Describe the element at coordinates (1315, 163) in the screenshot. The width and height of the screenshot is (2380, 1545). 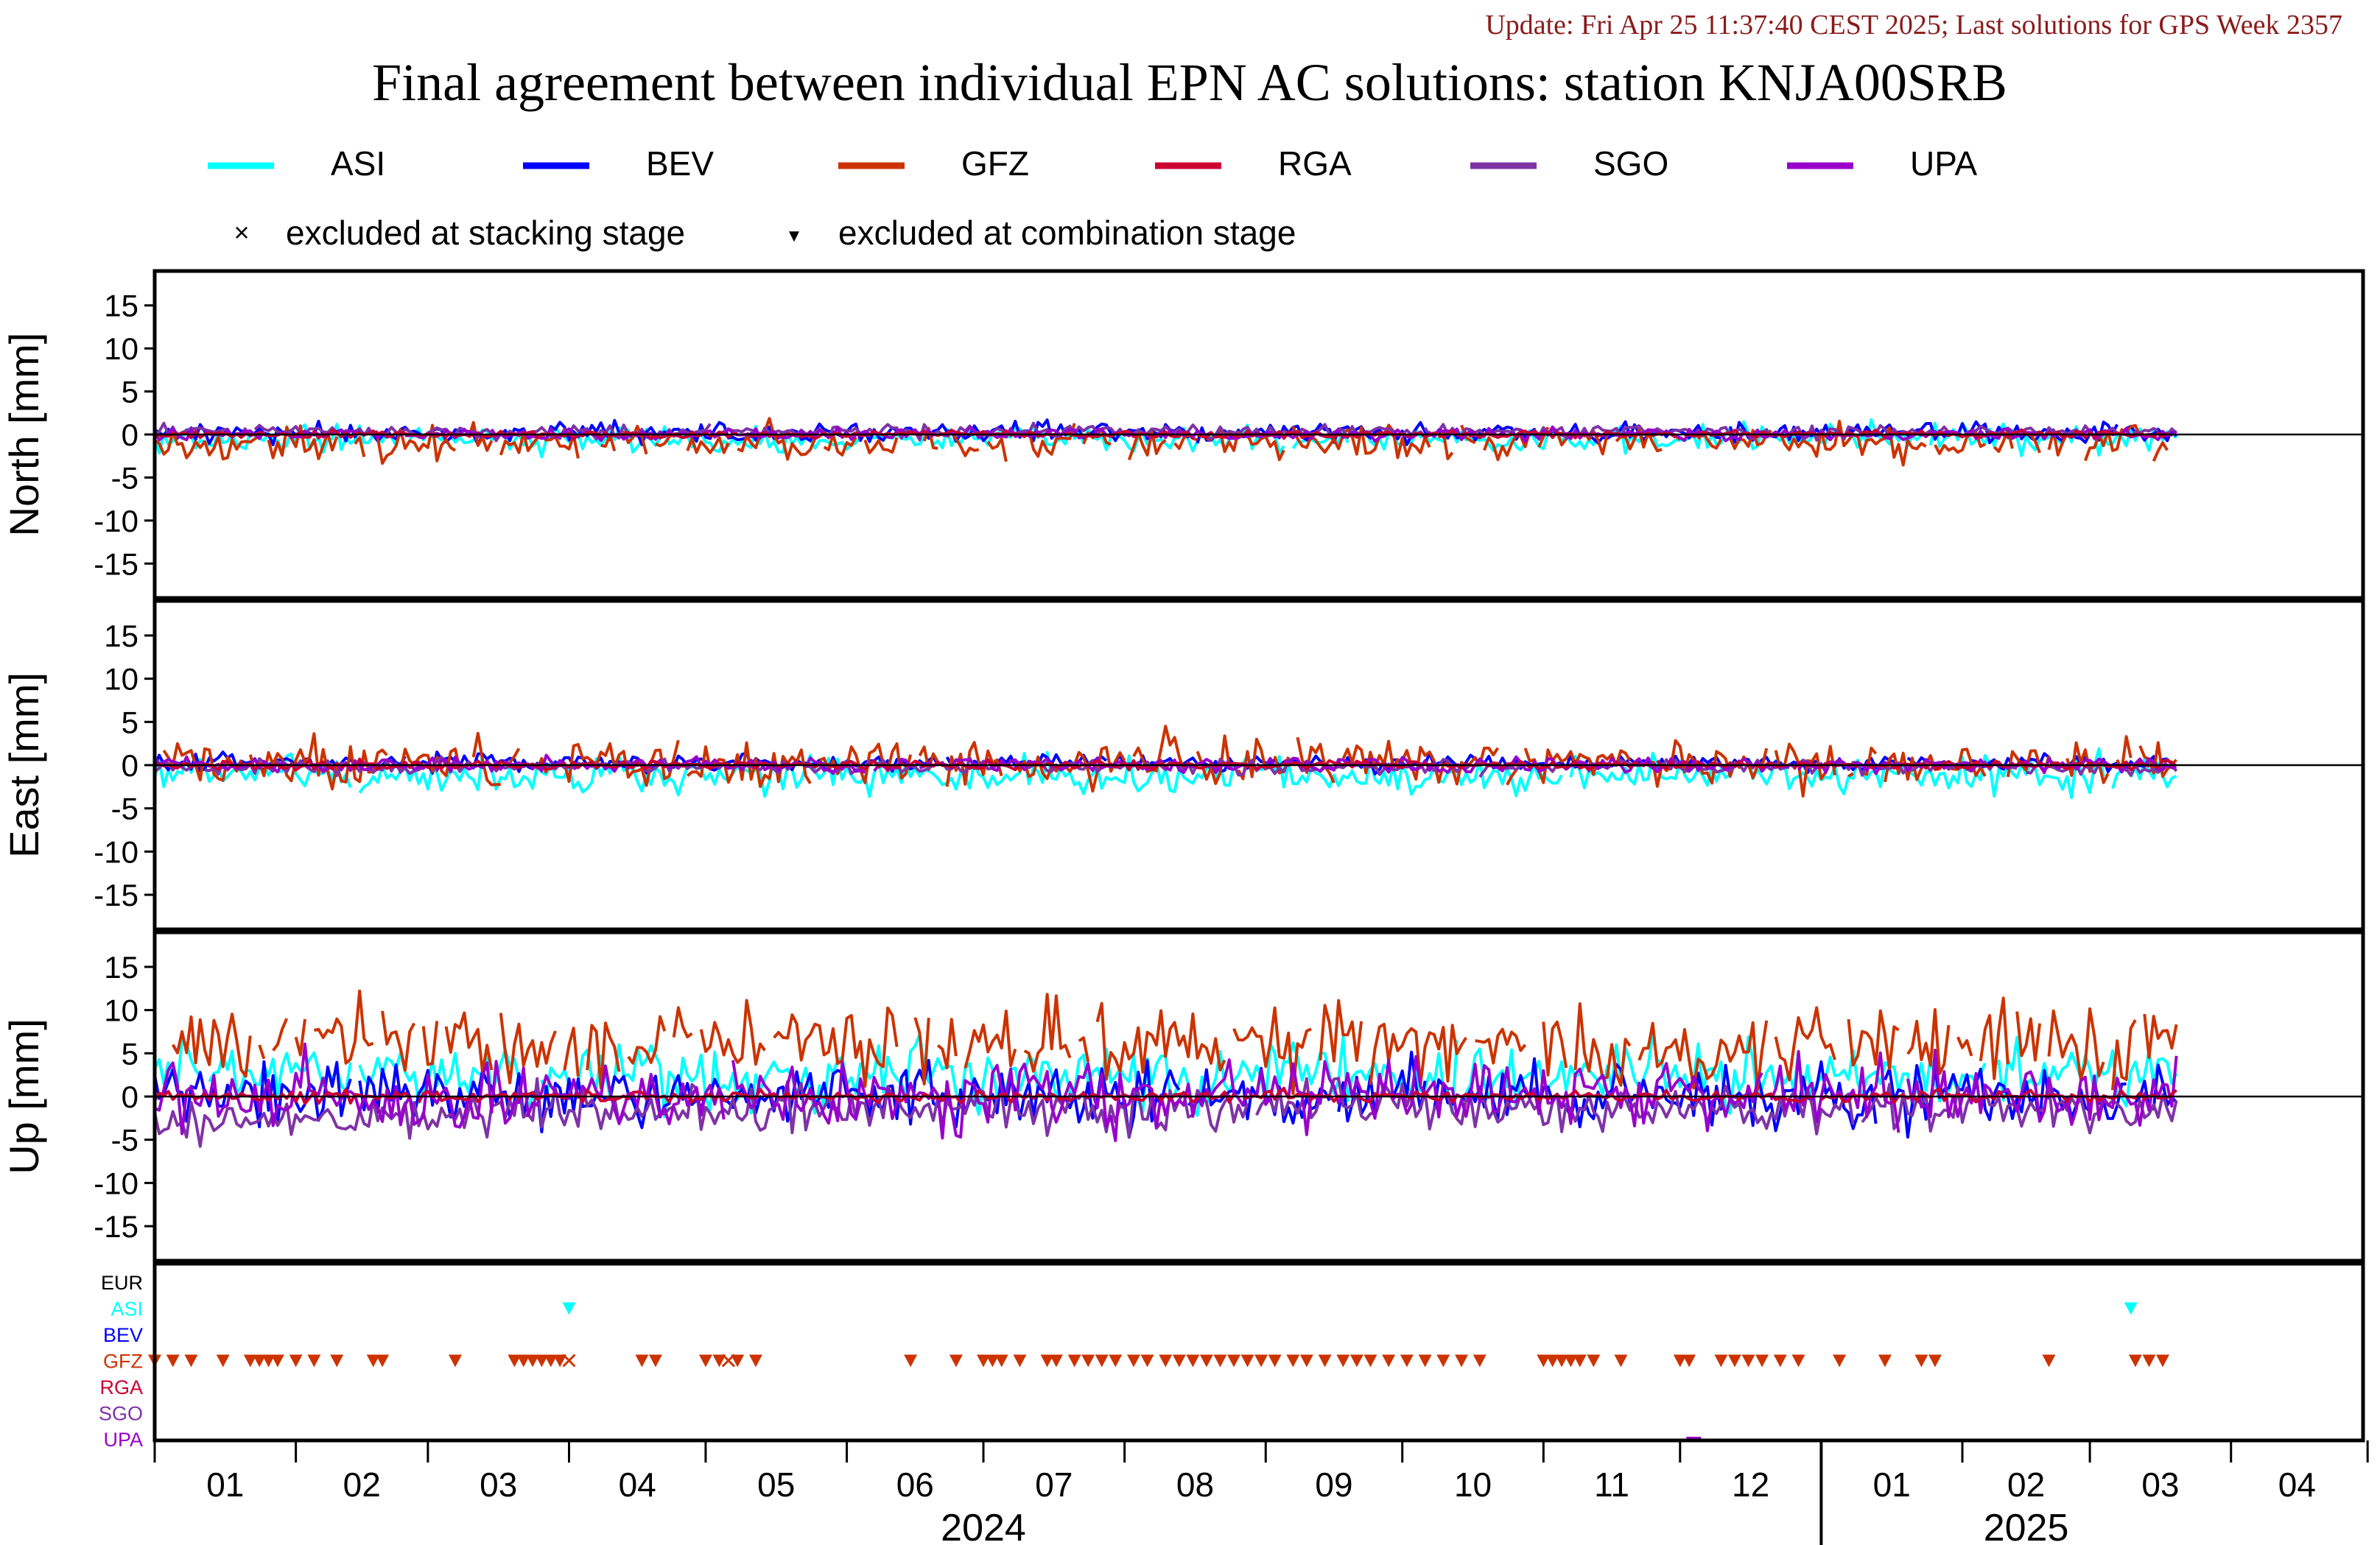
I see `legend-label-rga: RGA` at that location.